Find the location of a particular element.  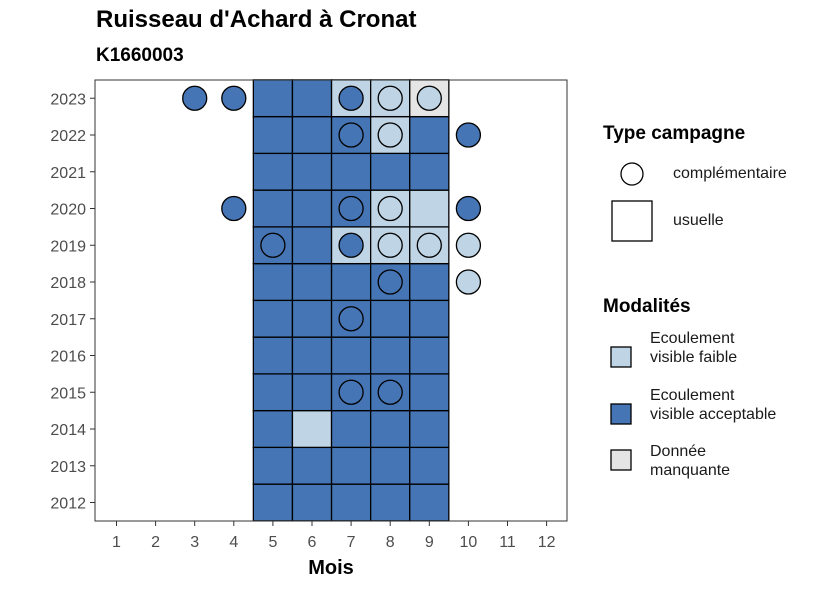

legend-faible-label: Ecoulement visible faible is located at coordinates (694, 348).